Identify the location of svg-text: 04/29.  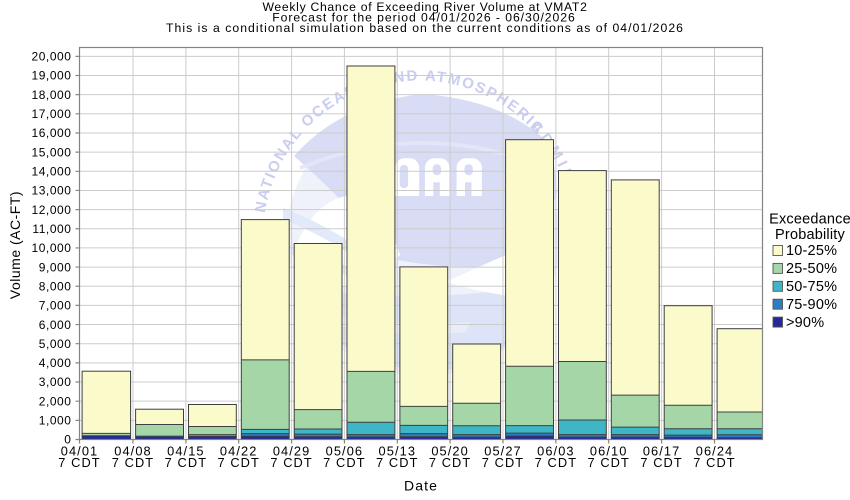
(292, 451).